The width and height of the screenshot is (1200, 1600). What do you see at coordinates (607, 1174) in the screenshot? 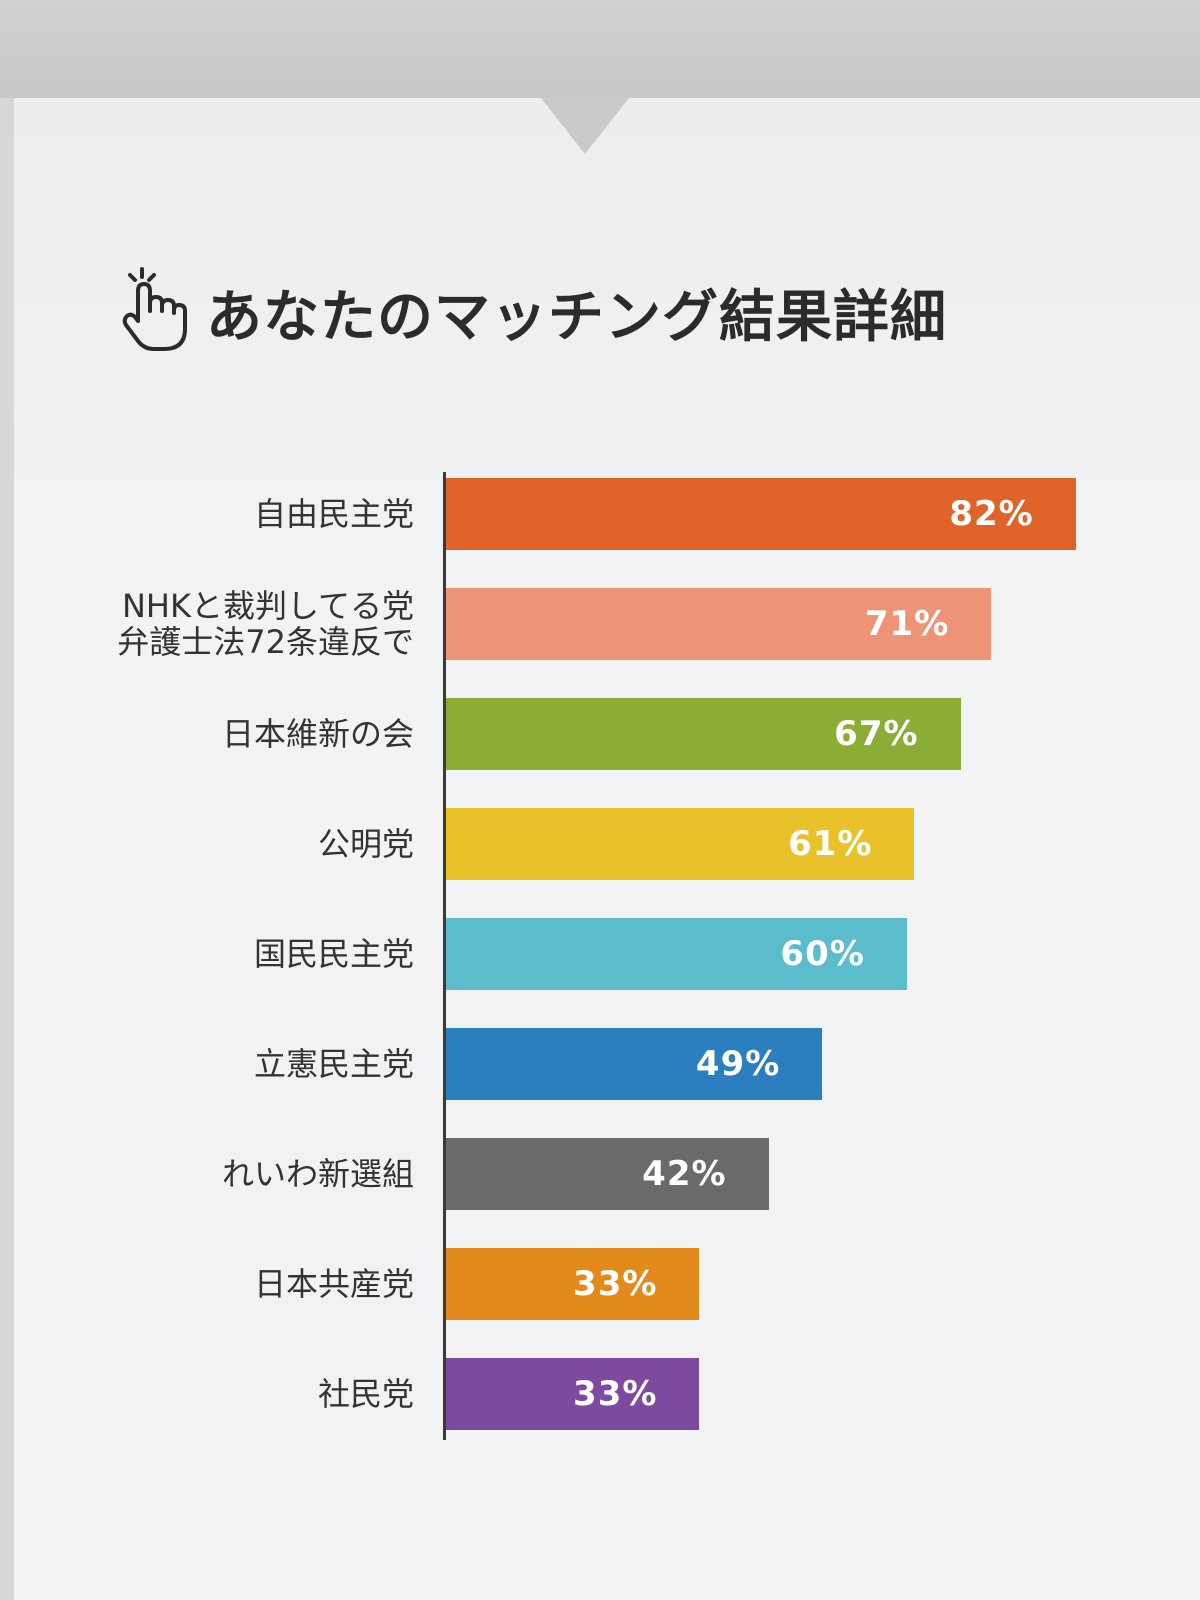
I see `bar: 42%` at bounding box center [607, 1174].